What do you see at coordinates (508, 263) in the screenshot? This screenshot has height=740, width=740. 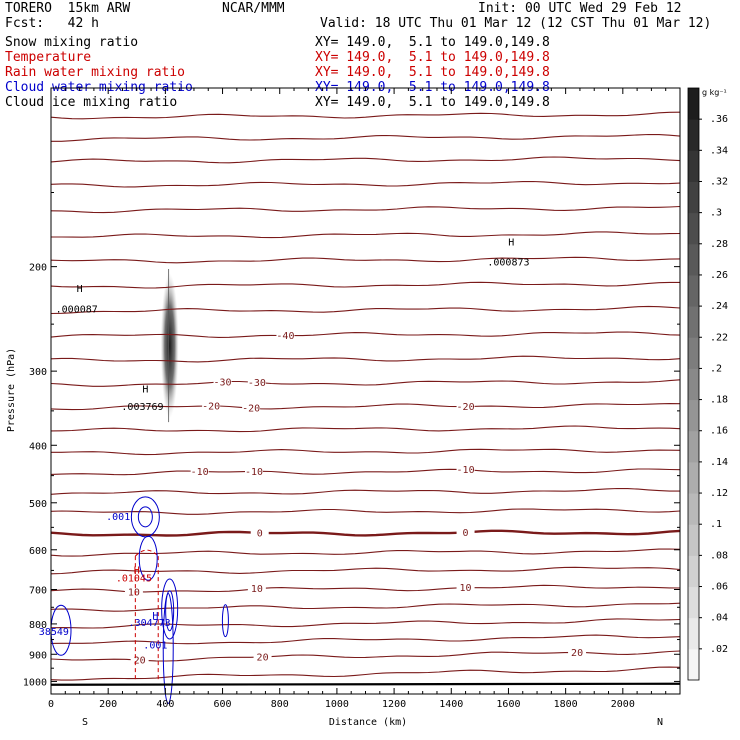 I see `contour-annotation: .000873` at bounding box center [508, 263].